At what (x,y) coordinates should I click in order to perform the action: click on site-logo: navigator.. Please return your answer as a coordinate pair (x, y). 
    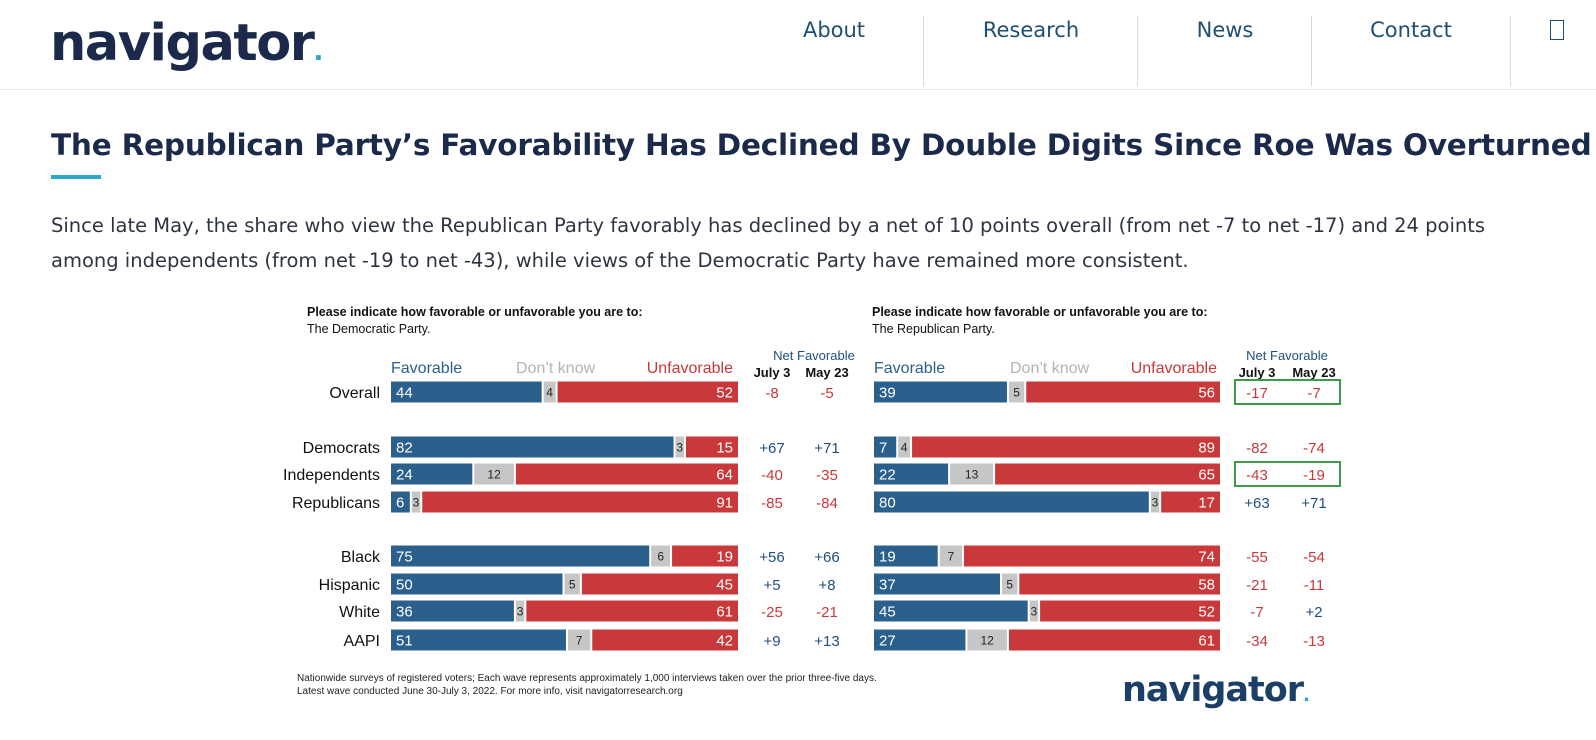
    Looking at the image, I should click on (187, 43).